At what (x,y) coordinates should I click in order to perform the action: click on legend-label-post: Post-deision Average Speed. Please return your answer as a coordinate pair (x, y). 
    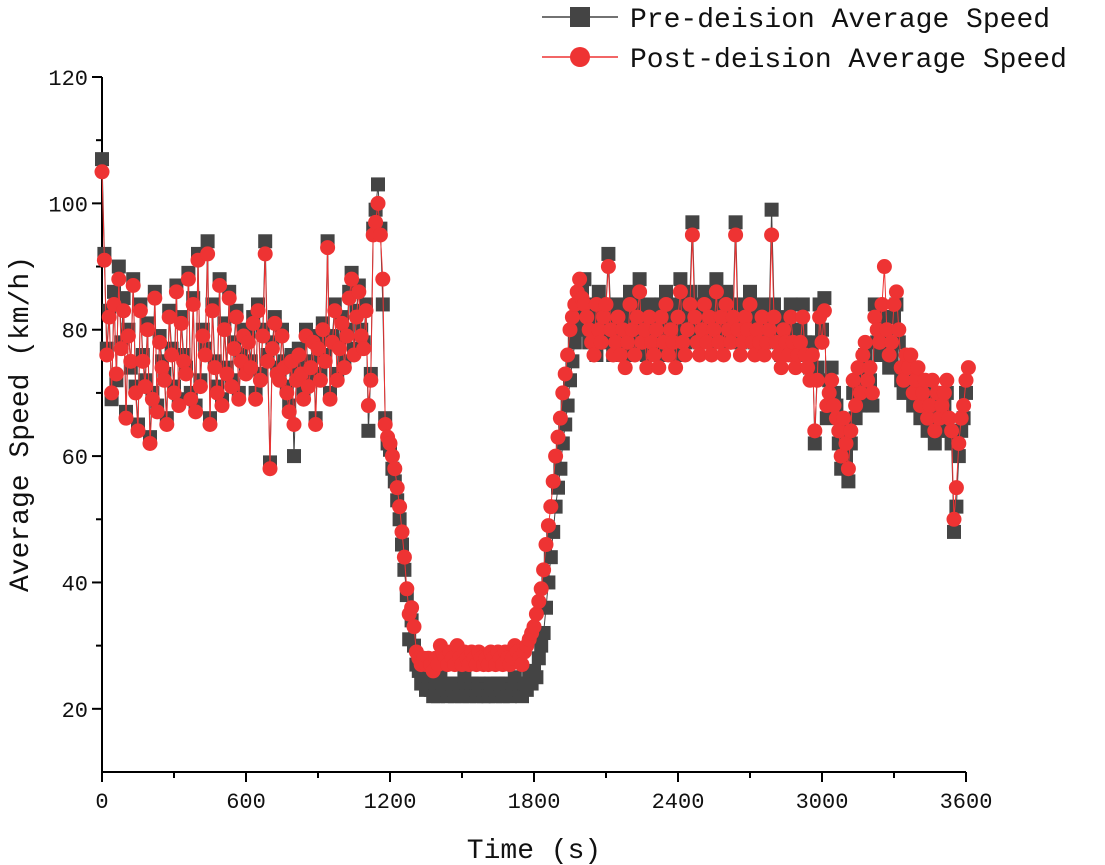
    Looking at the image, I should click on (848, 60).